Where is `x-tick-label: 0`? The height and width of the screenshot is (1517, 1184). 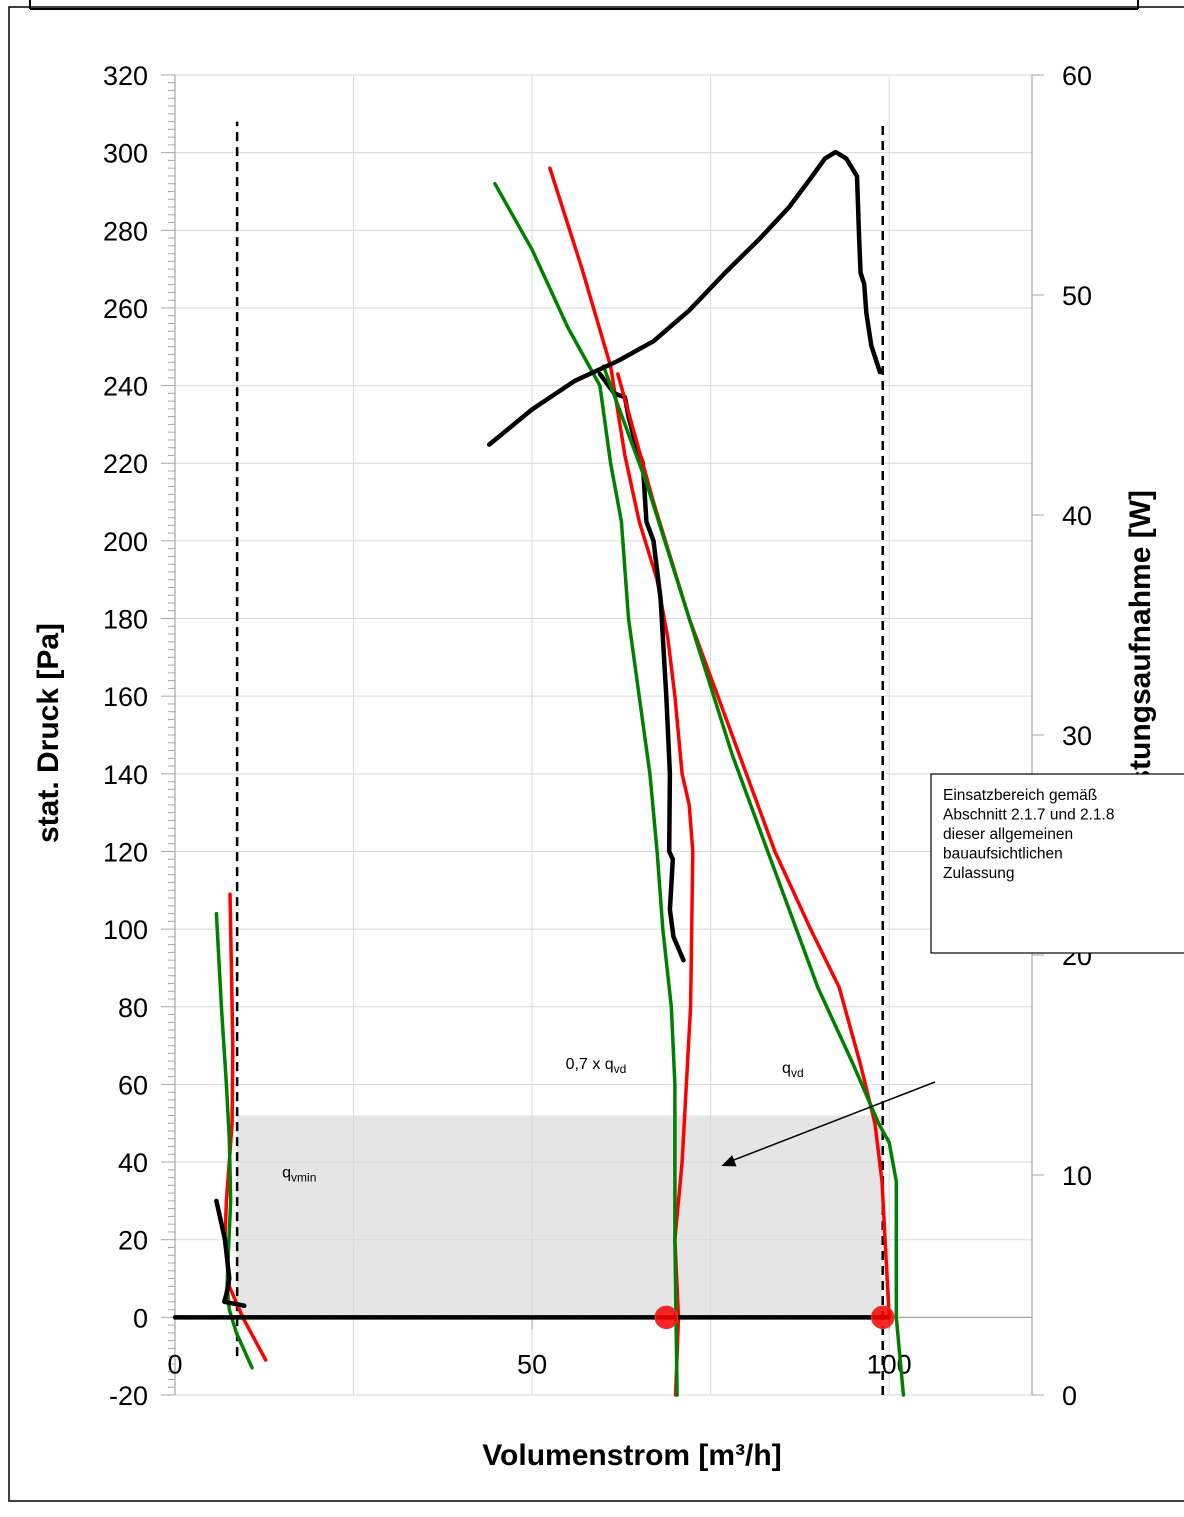 x-tick-label: 0 is located at coordinates (174, 1364).